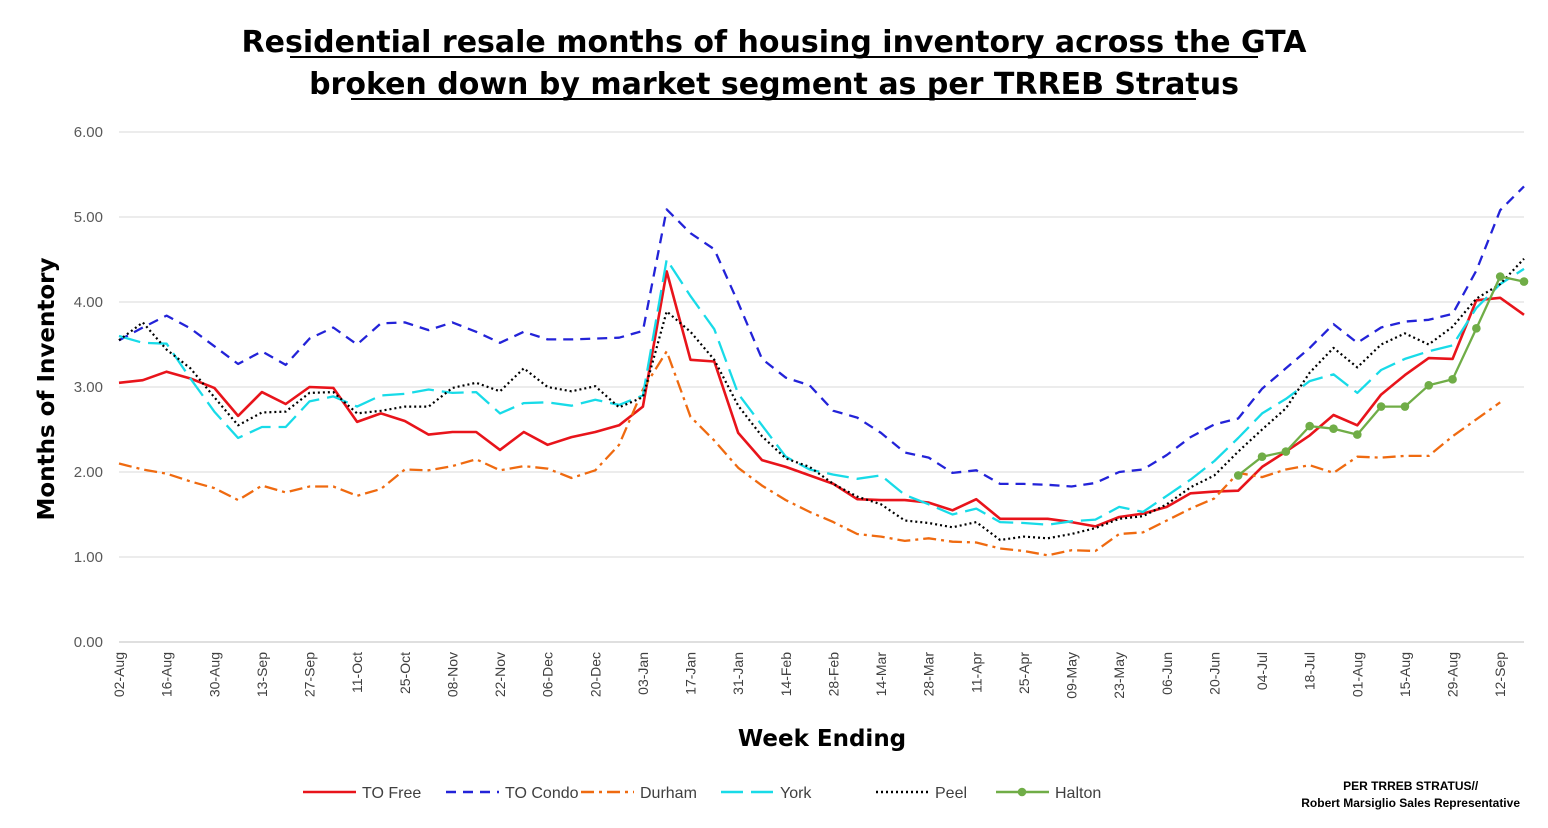  I want to click on x-tick-label: 31-Jan, so click(738, 673).